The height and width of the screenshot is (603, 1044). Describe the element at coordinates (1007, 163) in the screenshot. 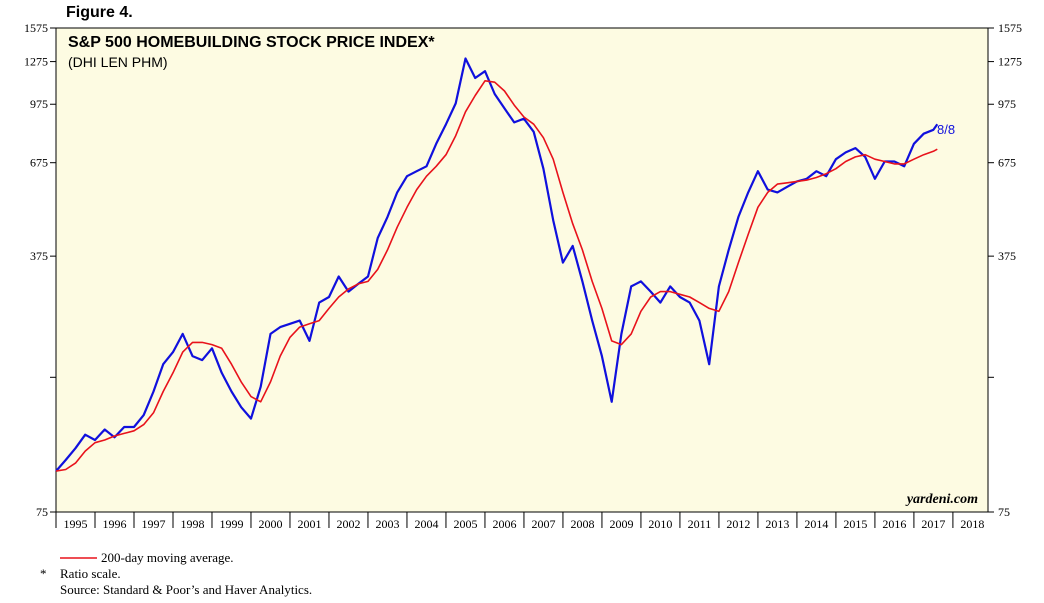

I see `y-tick-label-right: 675` at that location.